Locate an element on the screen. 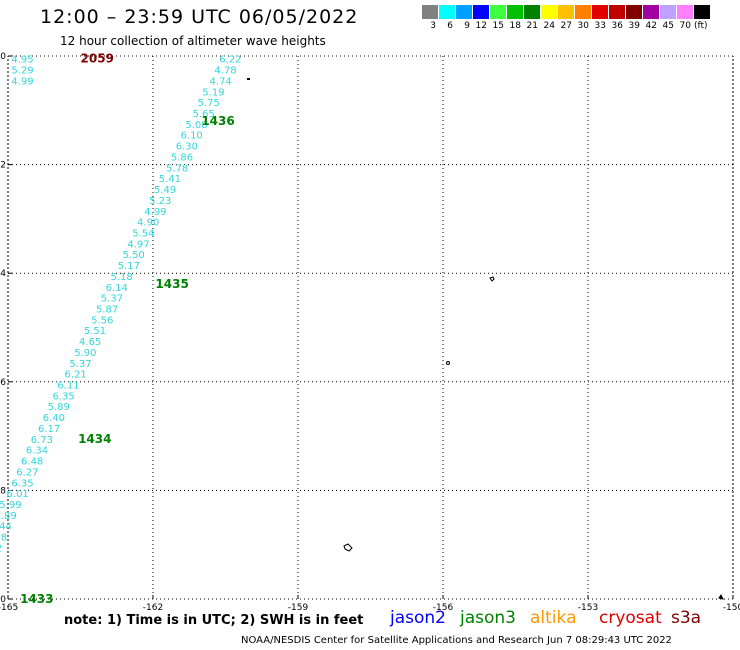  color-scale-label: 24 is located at coordinates (549, 26).